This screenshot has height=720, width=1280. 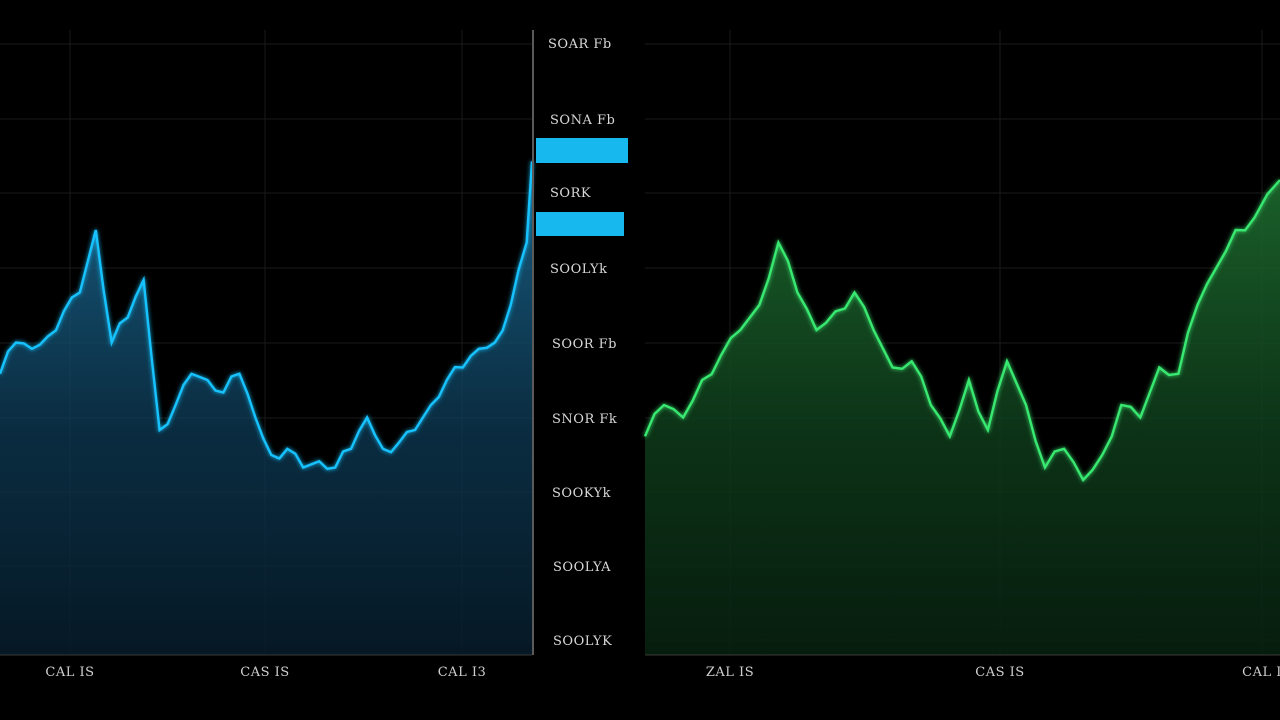 I want to click on right-x-tick-label: ZAL IS, so click(x=730, y=672).